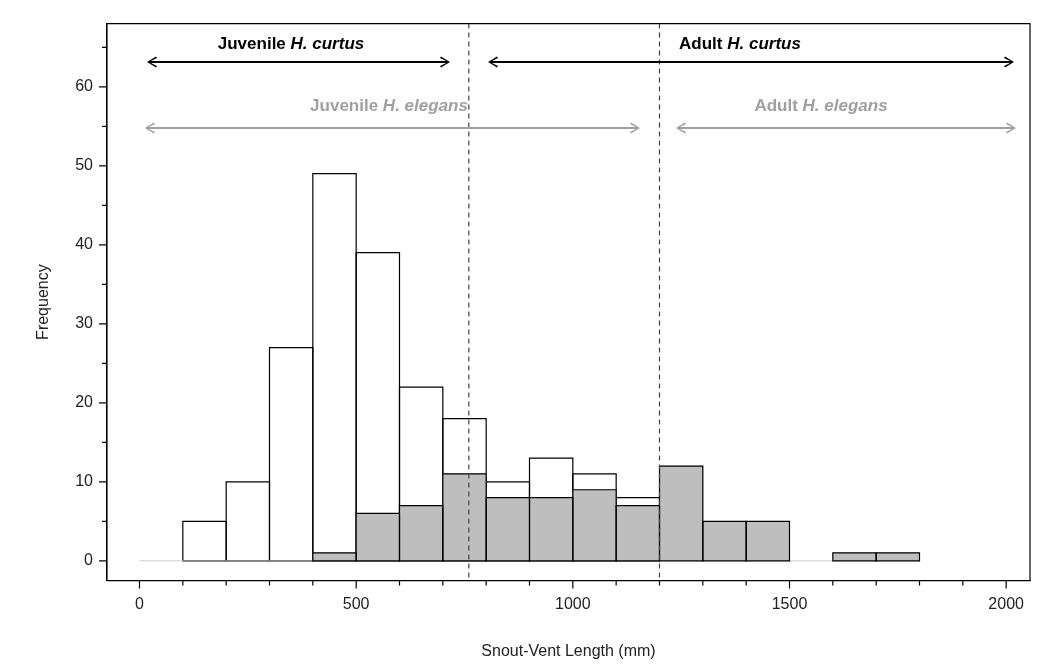 Image resolution: width=1039 pixels, height=669 pixels. I want to click on x-tick-label: 0, so click(140, 603).